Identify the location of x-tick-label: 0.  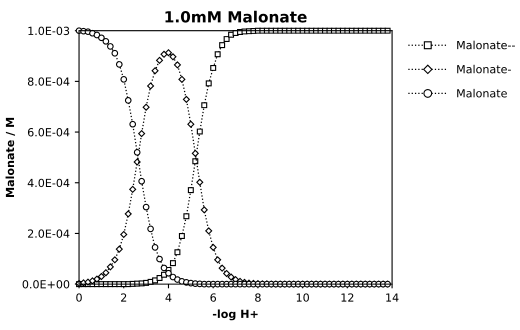
(79, 297).